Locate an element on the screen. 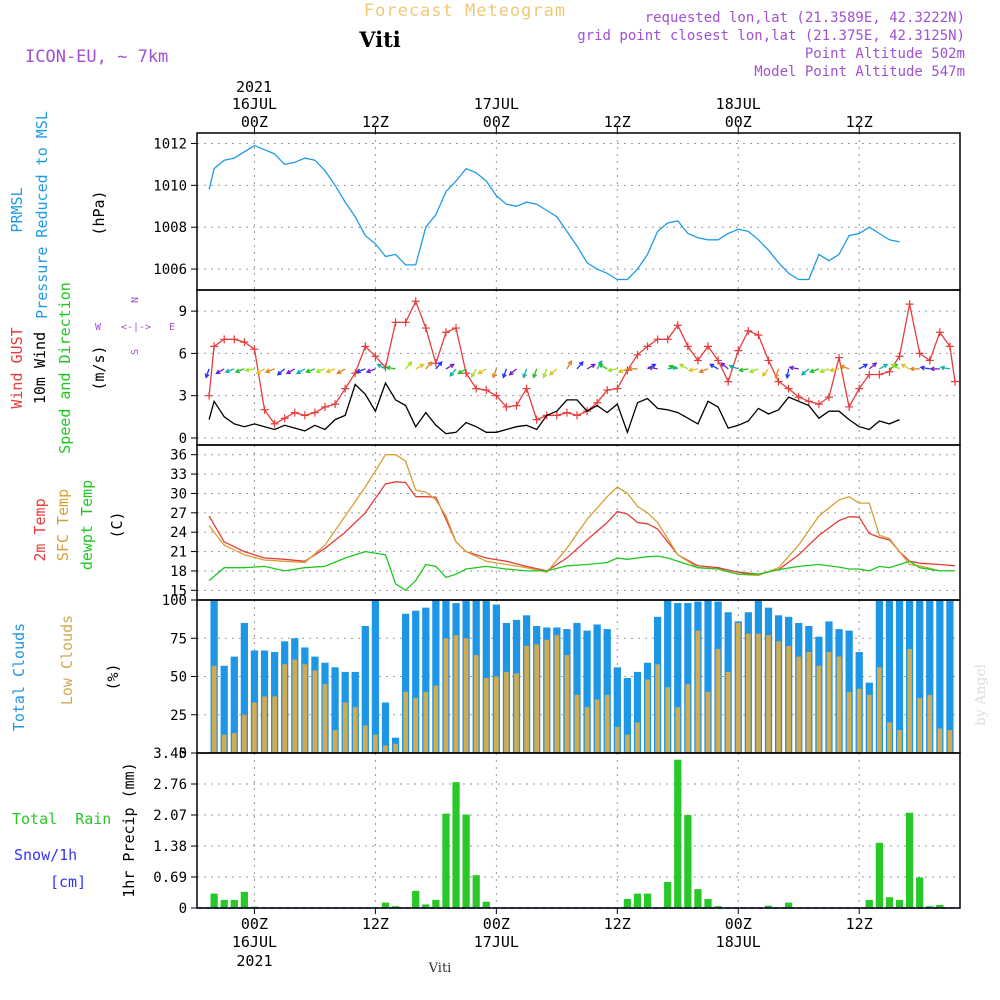  wind-tick-label: 6 is located at coordinates (183, 354).